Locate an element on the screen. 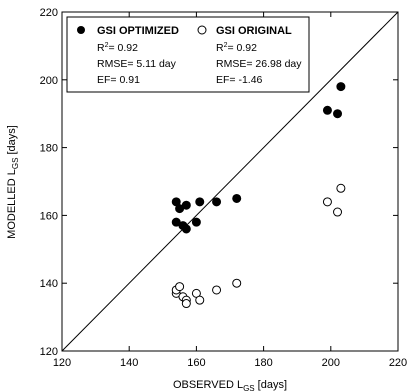  y-tick-label: 180 is located at coordinates (49, 149).